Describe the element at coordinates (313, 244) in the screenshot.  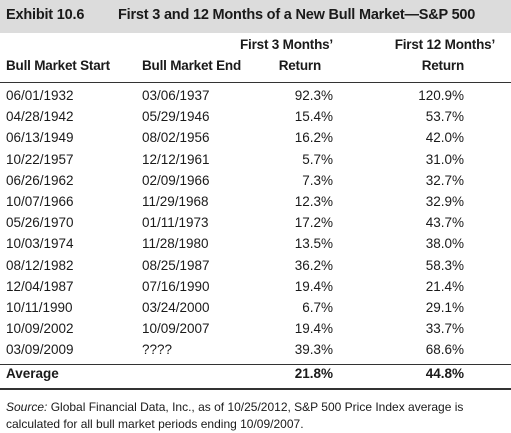
I see `return-3-months: 13.5%` at that location.